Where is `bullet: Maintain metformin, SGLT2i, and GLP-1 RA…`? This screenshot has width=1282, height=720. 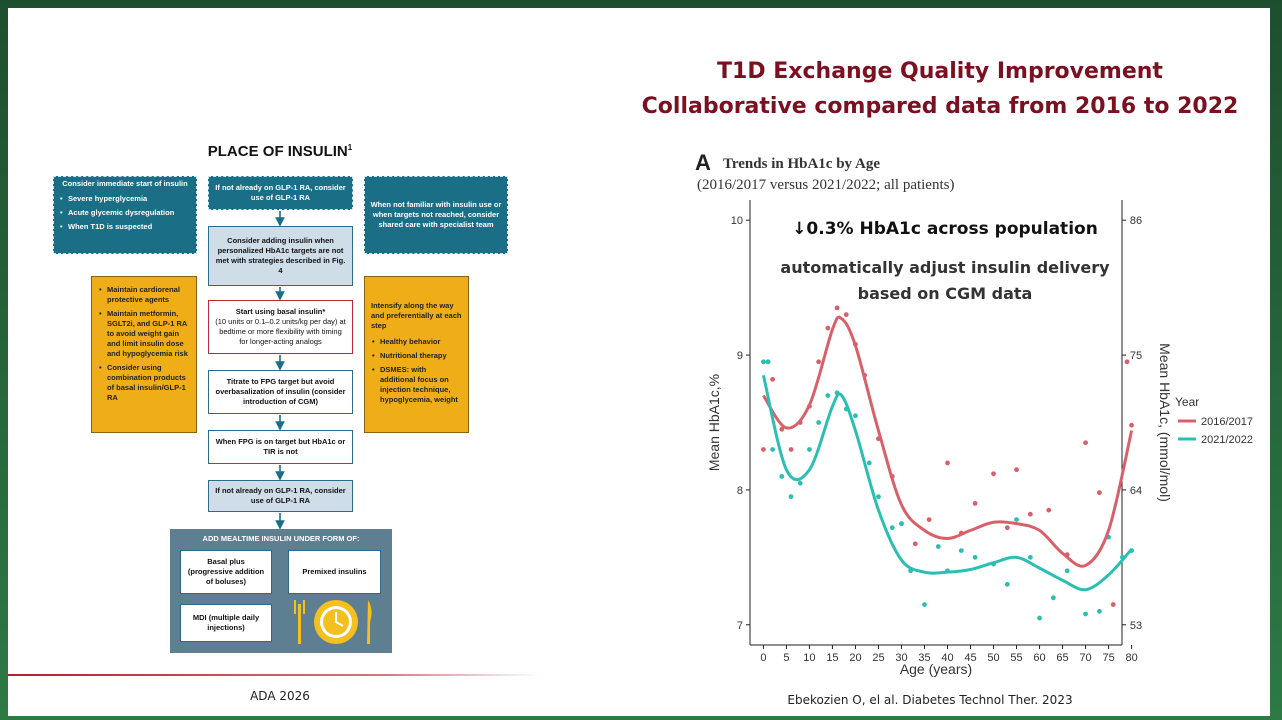
bullet: Maintain metformin, SGLT2i, and GLP-1 RA… is located at coordinates (144, 334).